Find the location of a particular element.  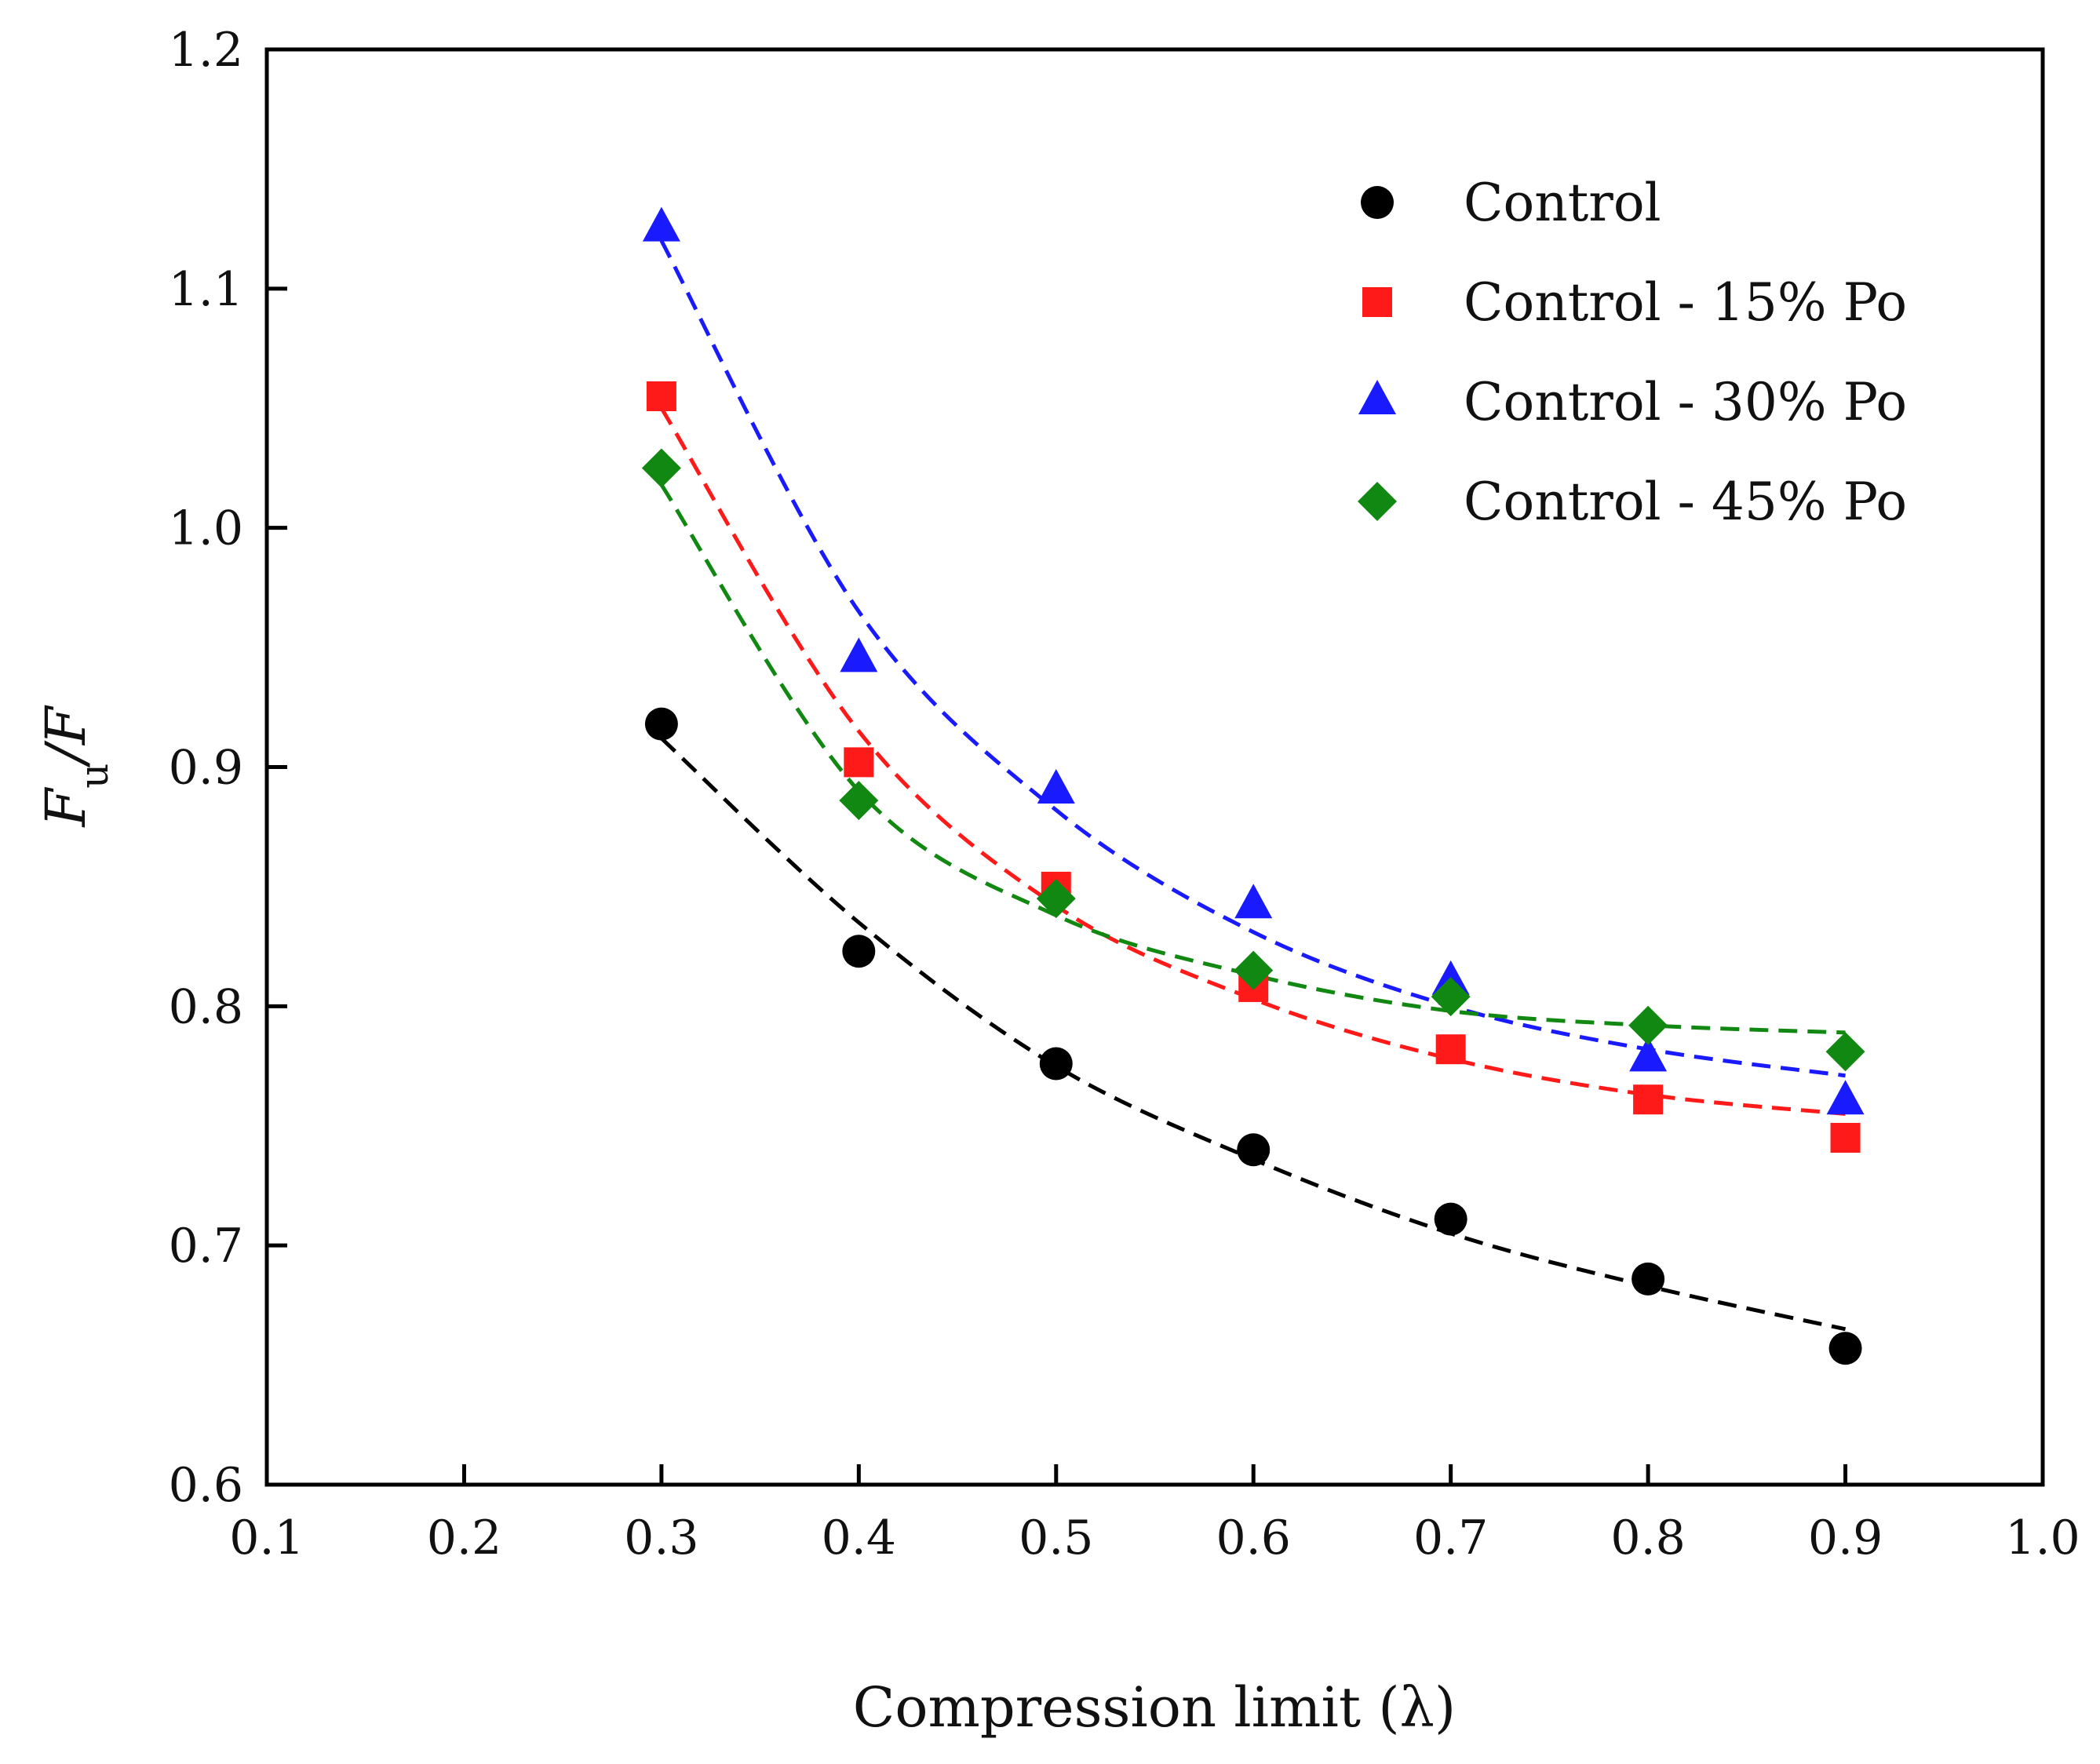

x-tick-label: 1.0 is located at coordinates (2042, 1538).